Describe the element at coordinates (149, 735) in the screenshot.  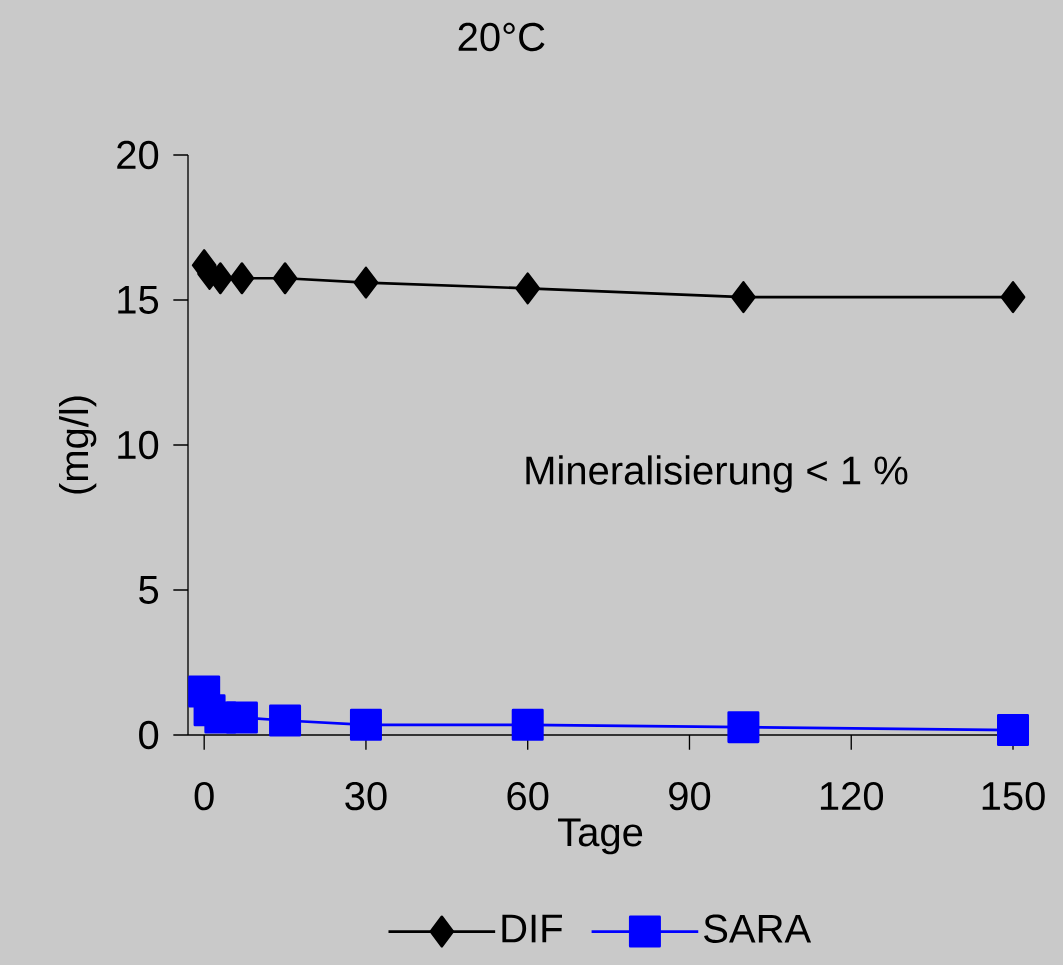
I see `y-tick-label: 0` at that location.